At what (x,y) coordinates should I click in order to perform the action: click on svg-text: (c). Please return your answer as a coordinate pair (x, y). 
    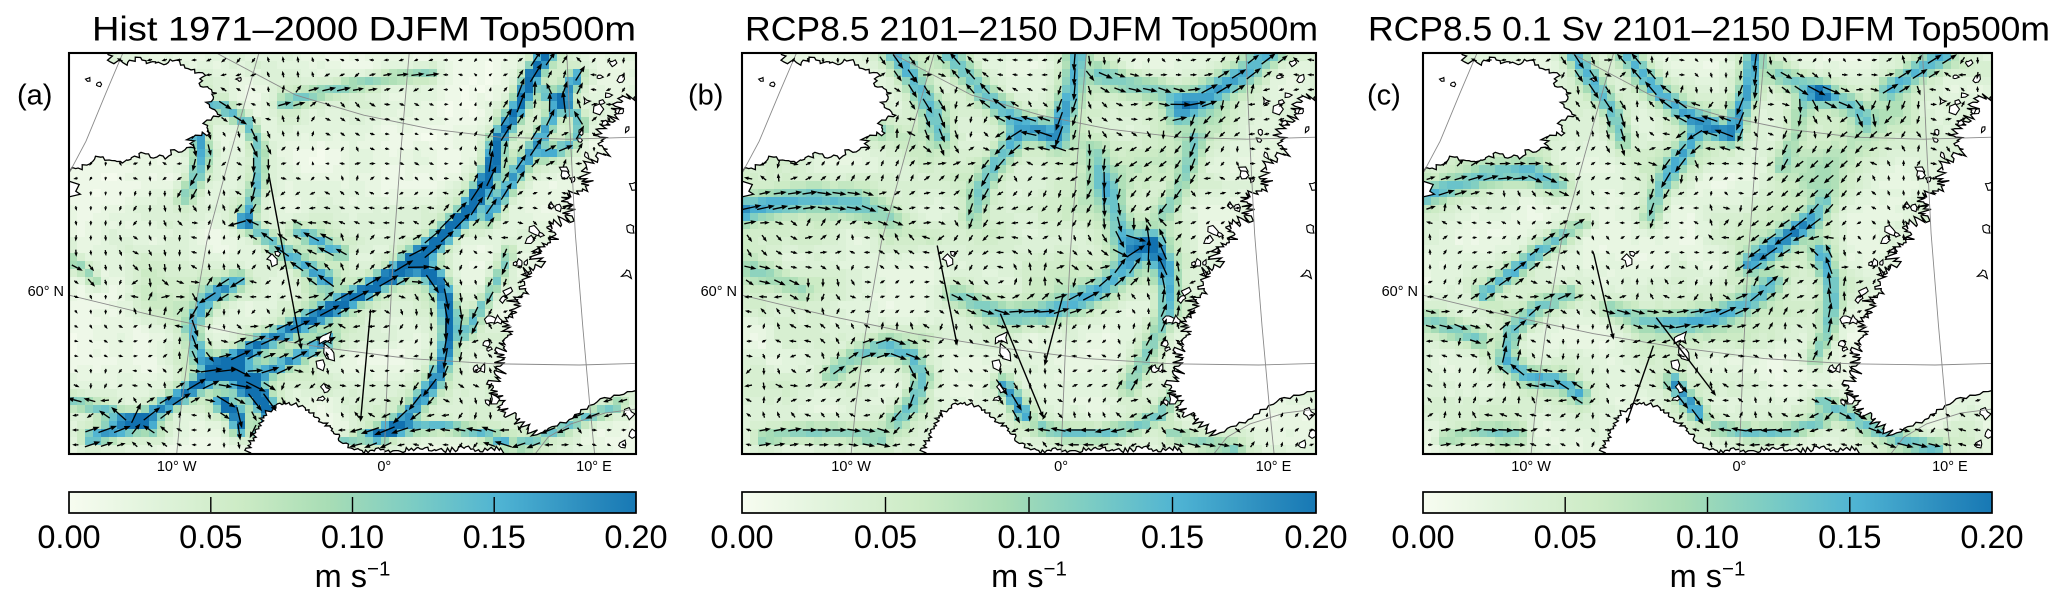
    Looking at the image, I should click on (1384, 96).